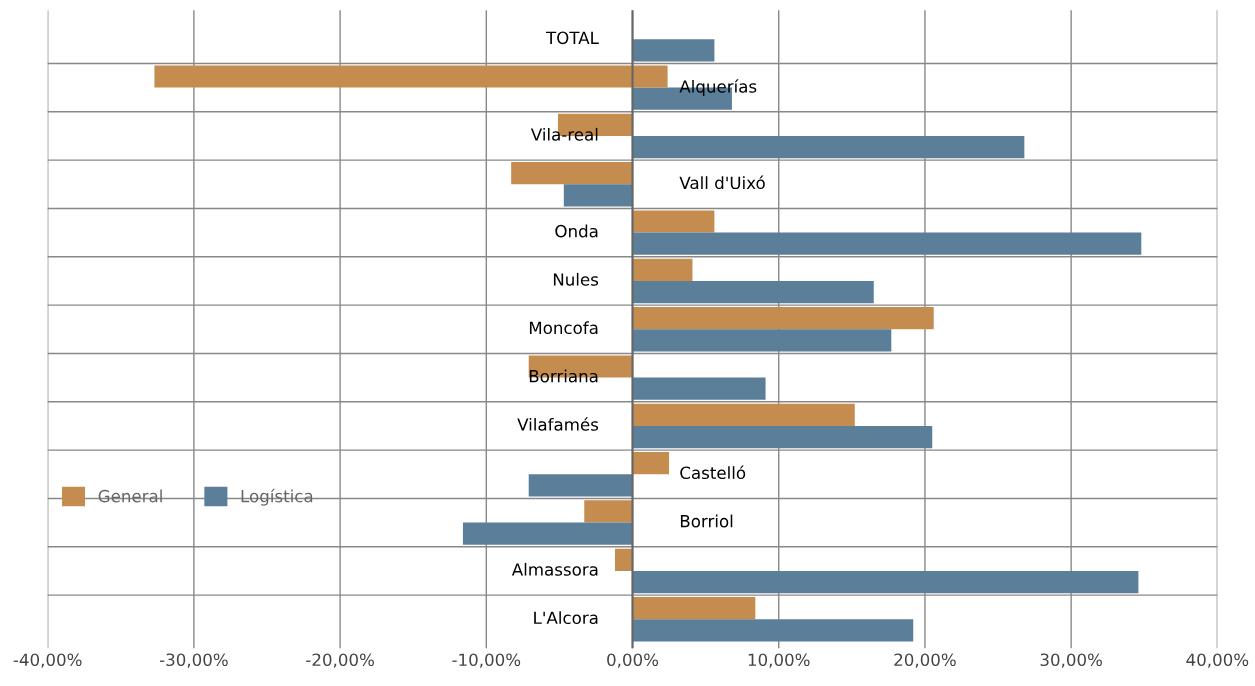 This screenshot has height=686, width=1255. Describe the element at coordinates (486, 660) in the screenshot. I see `x-tick-label: -10,00%` at that location.